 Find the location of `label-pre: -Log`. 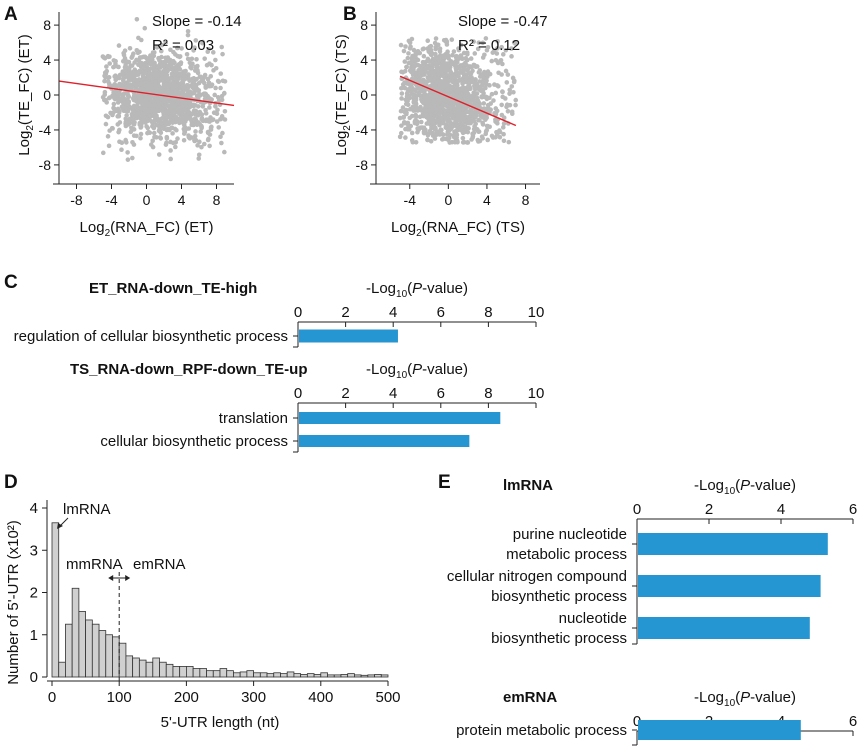

label-pre: -Log is located at coordinates (381, 288).